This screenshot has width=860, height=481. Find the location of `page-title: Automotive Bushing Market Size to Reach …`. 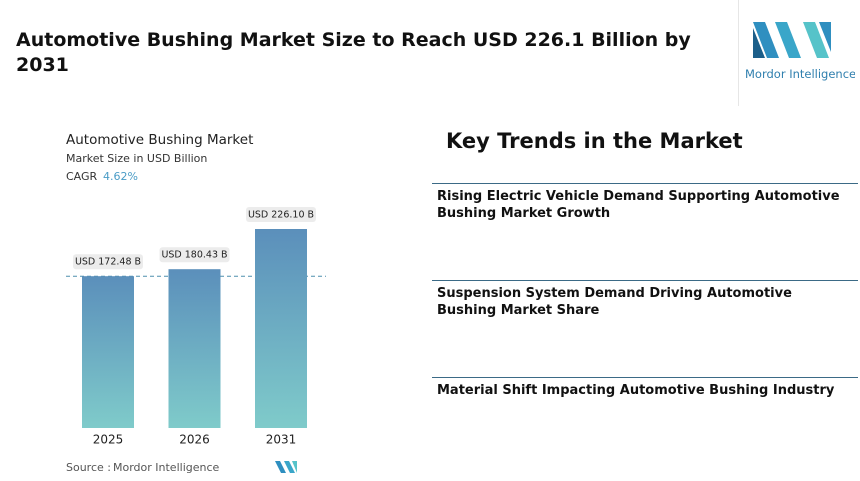

page-title: Automotive Bushing Market Size to Reach … is located at coordinates (353, 52).